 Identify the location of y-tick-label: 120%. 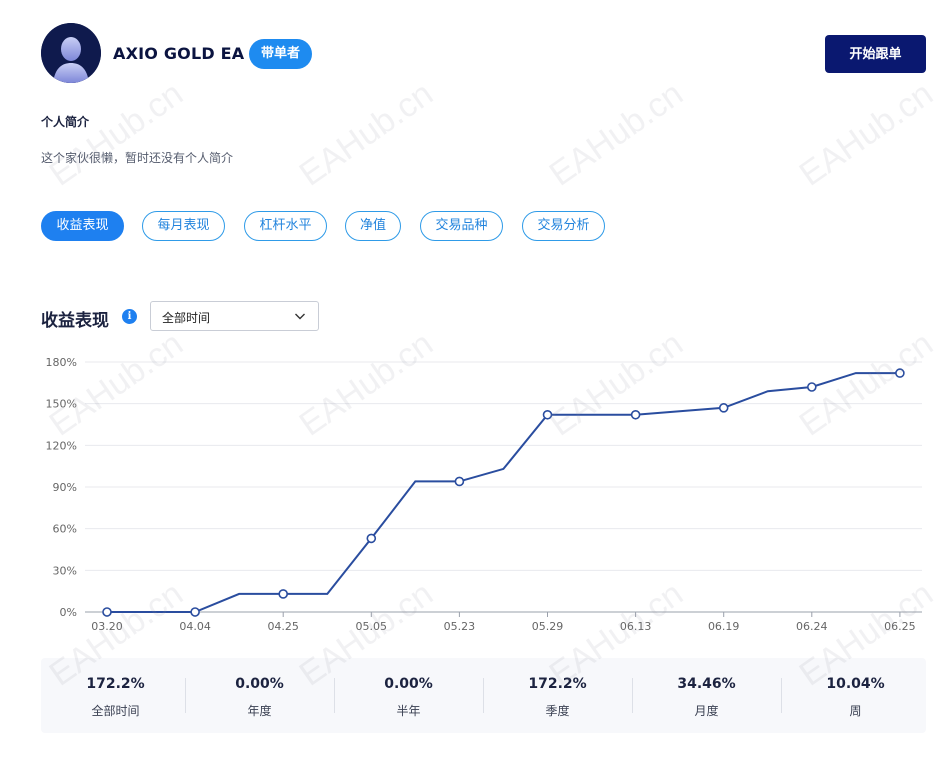
(61, 445).